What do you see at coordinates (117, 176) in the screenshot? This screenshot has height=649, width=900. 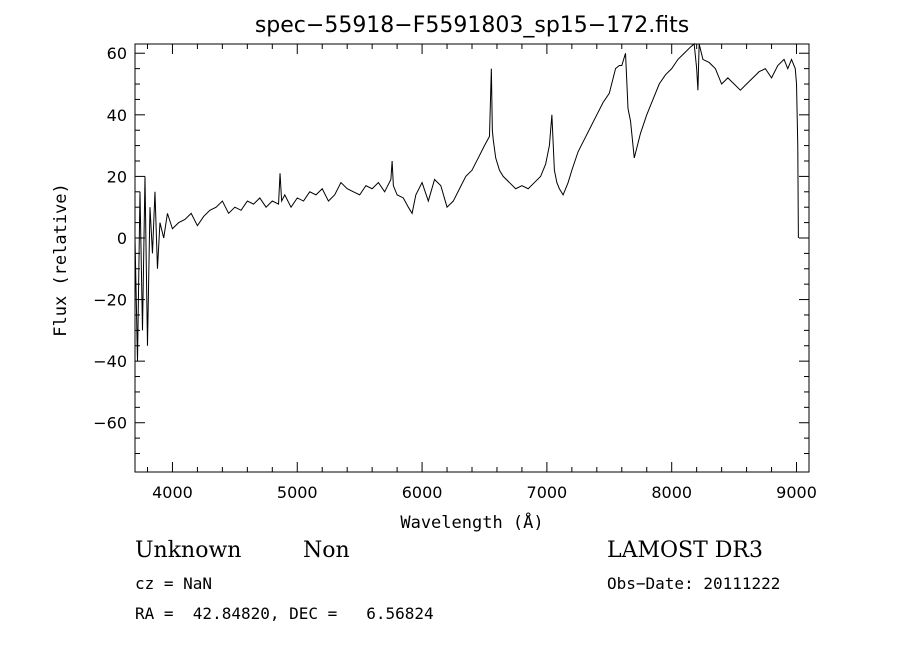 I see `y-tick-label: 20` at bounding box center [117, 176].